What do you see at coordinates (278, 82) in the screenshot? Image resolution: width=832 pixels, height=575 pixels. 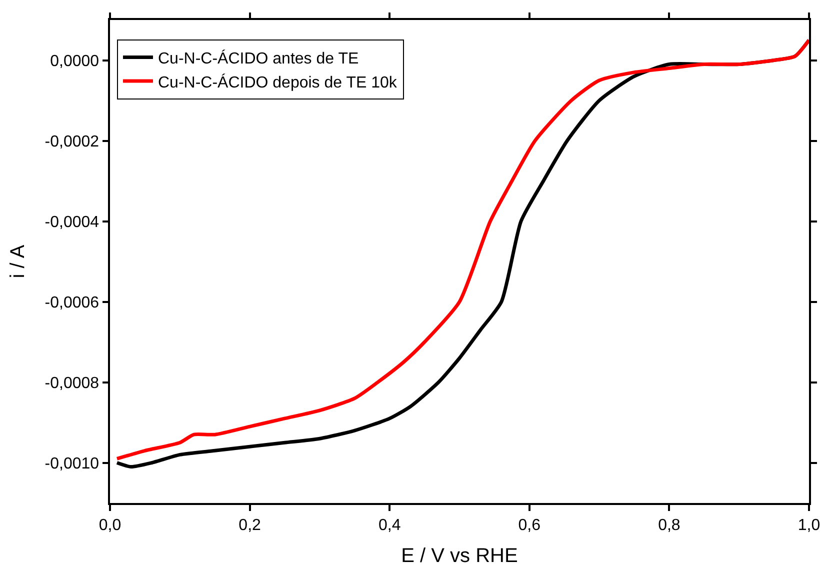 I see `legend-label: Cu-N-C-ÁCIDO depois de TE 10k` at bounding box center [278, 82].